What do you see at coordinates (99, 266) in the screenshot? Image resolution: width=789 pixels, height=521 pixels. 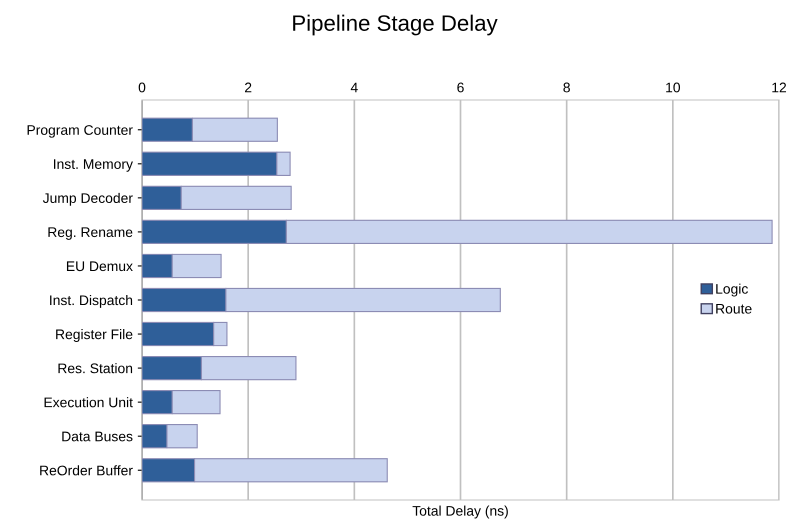 I see `y-tick-label: EU Demux` at bounding box center [99, 266].